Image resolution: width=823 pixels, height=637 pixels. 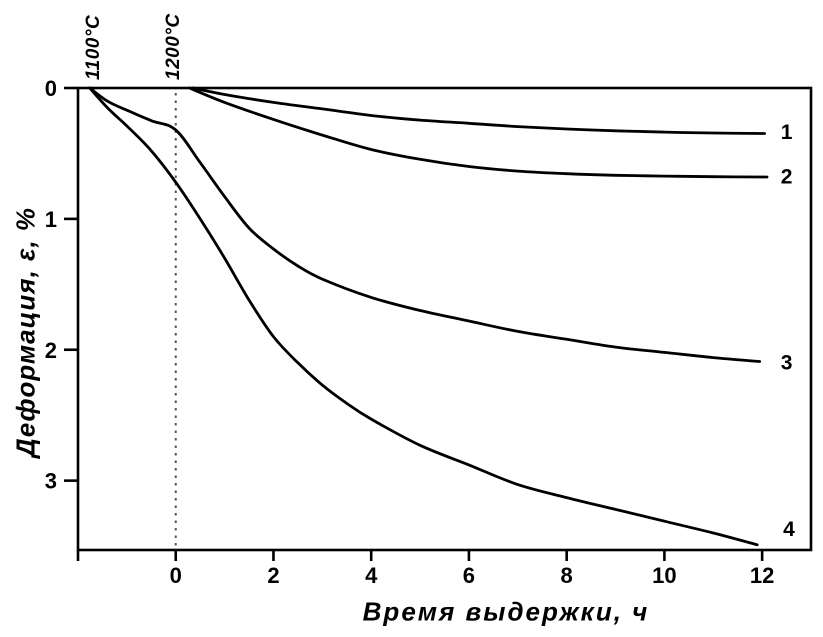 What do you see at coordinates (789, 529) in the screenshot?
I see `curve-label-4: 4` at bounding box center [789, 529].